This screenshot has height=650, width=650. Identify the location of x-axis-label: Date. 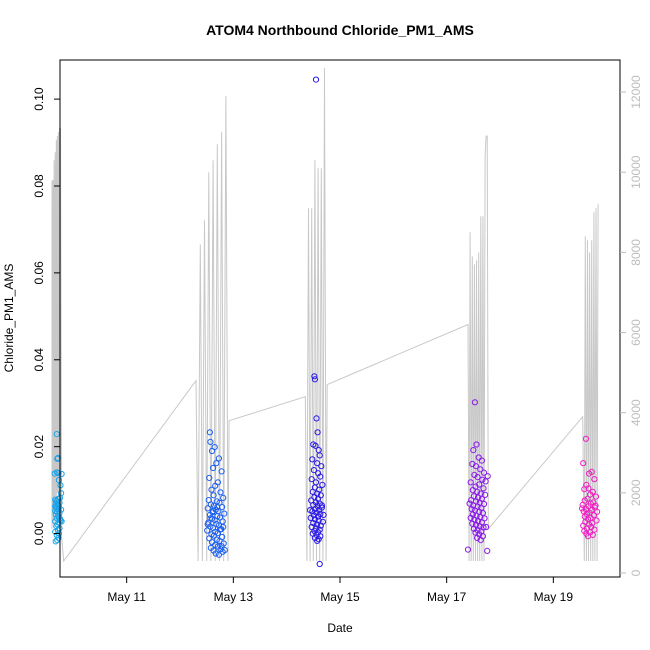
(340, 628).